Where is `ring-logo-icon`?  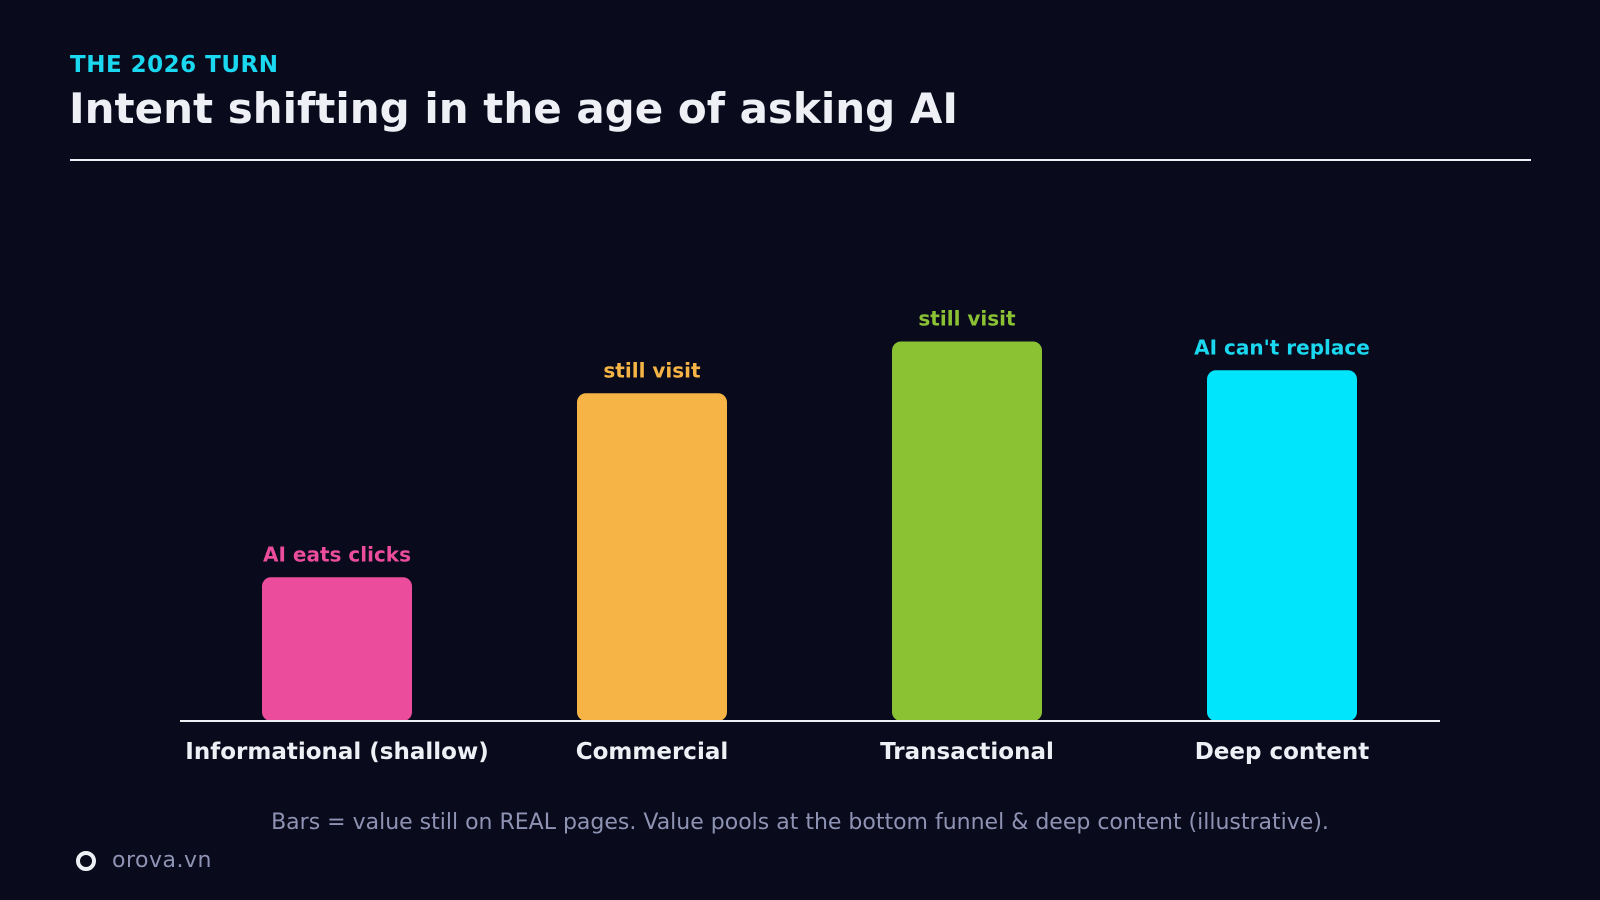 ring-logo-icon is located at coordinates (86, 861).